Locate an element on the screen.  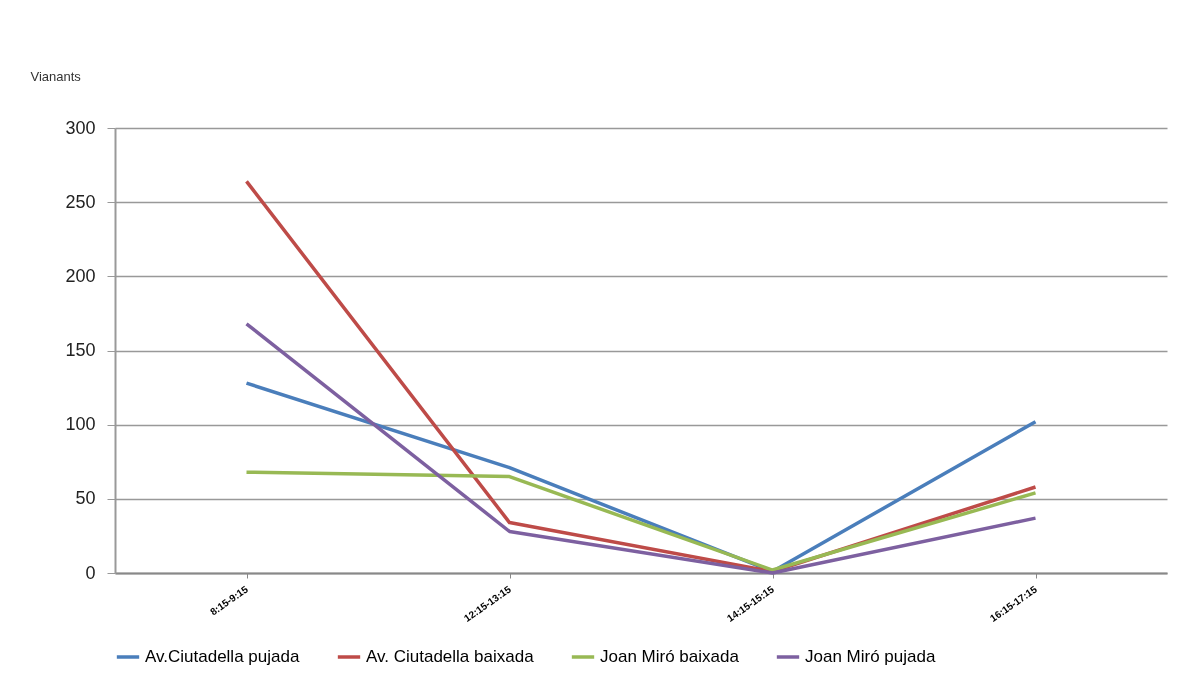
y-tick-label: 150 is located at coordinates (80, 350).